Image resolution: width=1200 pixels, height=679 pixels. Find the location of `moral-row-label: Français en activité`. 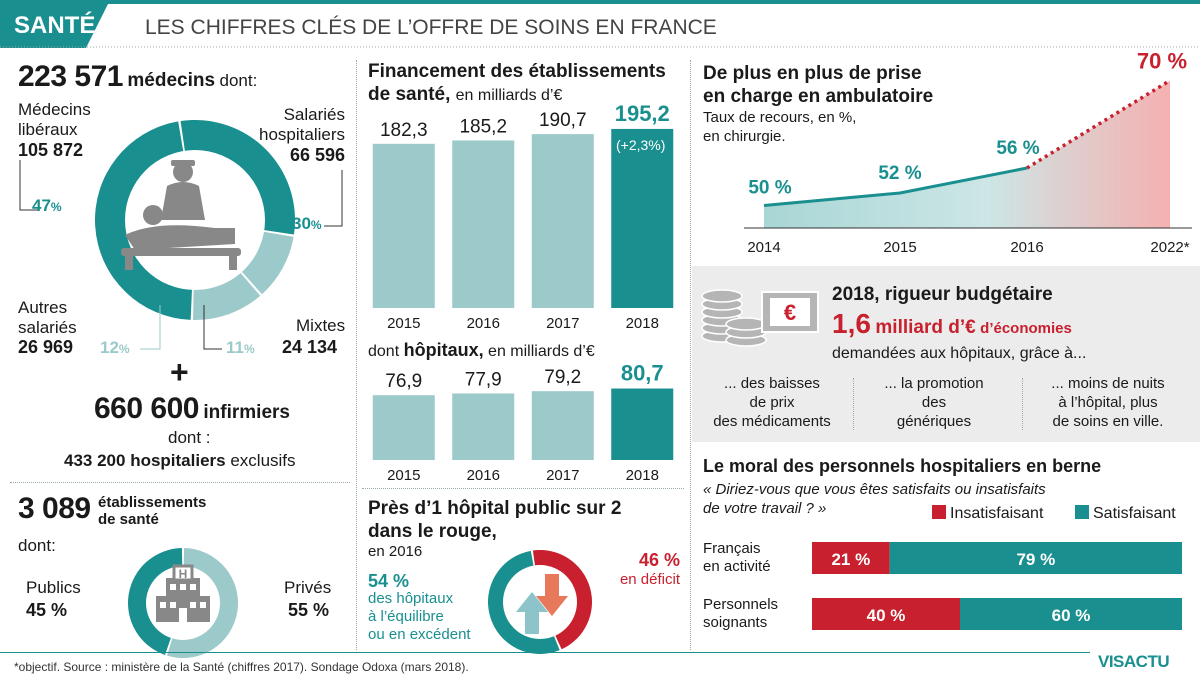

moral-row-label: Français en activité is located at coordinates (737, 558).